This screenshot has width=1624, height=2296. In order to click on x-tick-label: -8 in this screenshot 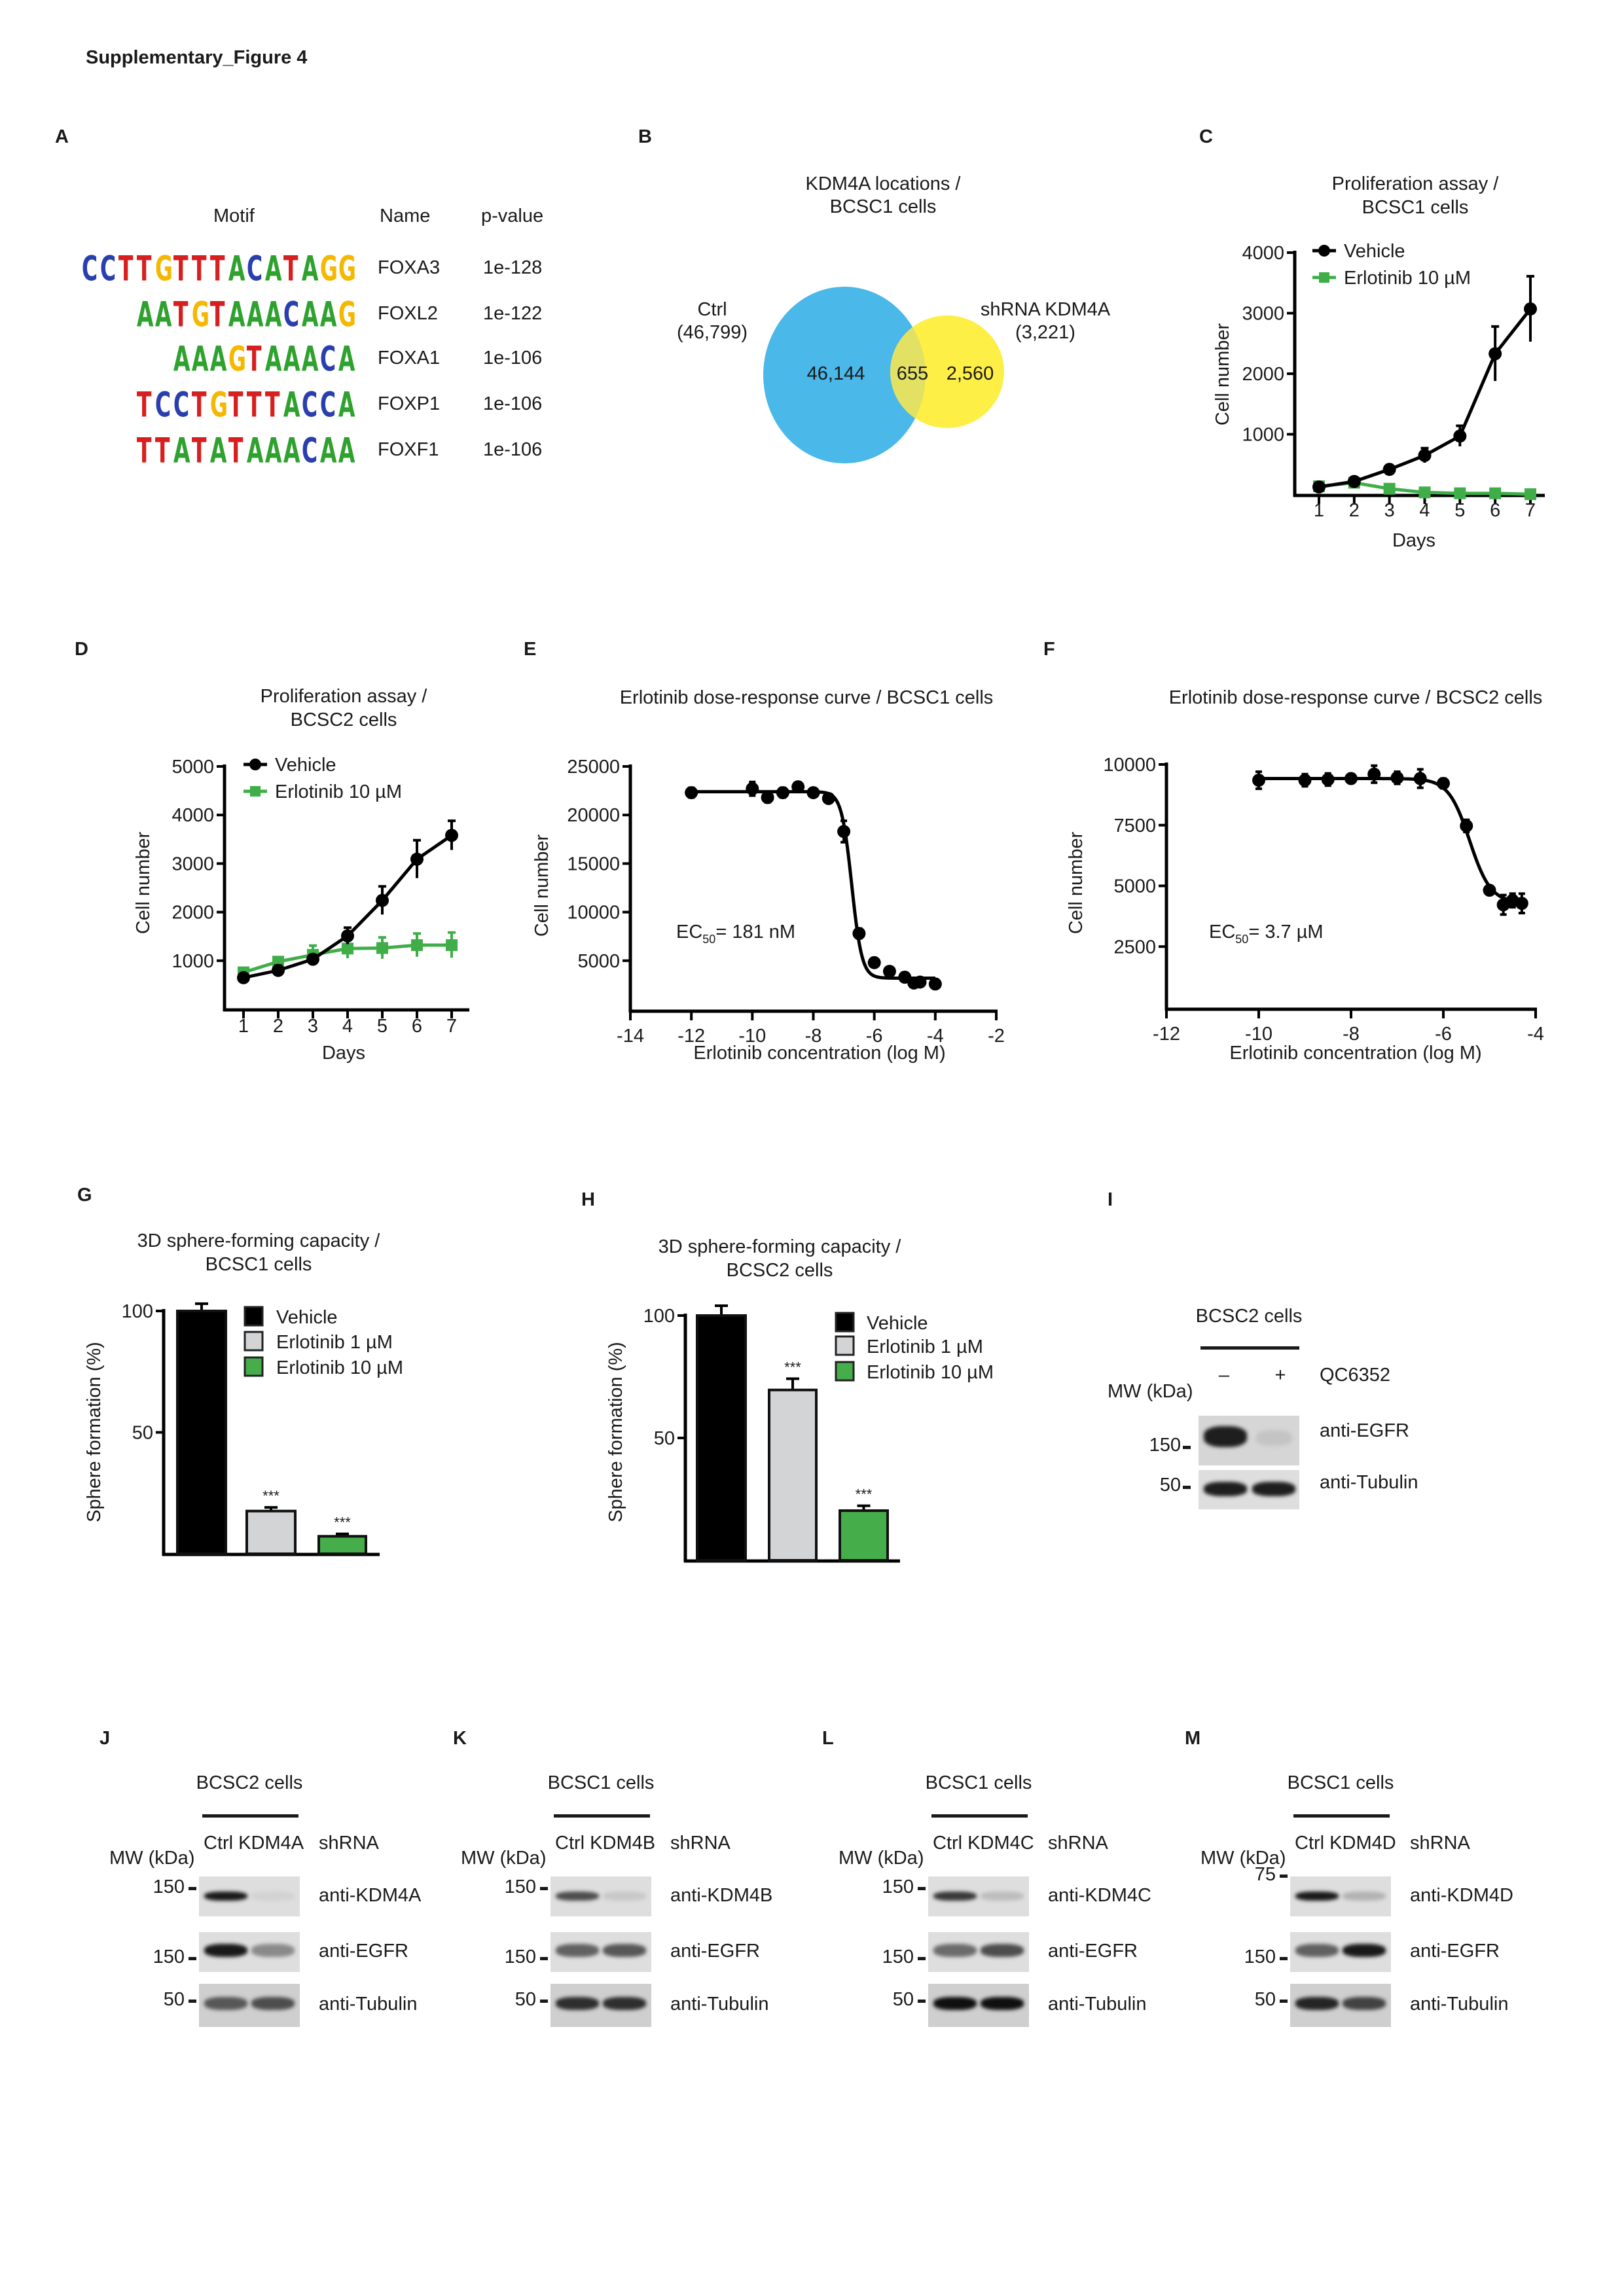, I will do `click(1351, 1034)`.